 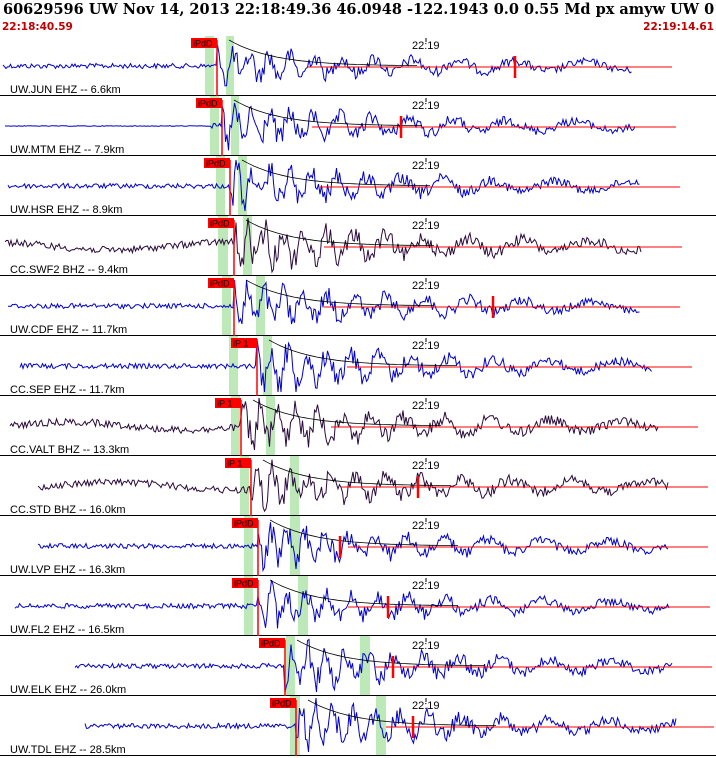 I want to click on time-tick-label-5: 22:19, so click(x=426, y=286).